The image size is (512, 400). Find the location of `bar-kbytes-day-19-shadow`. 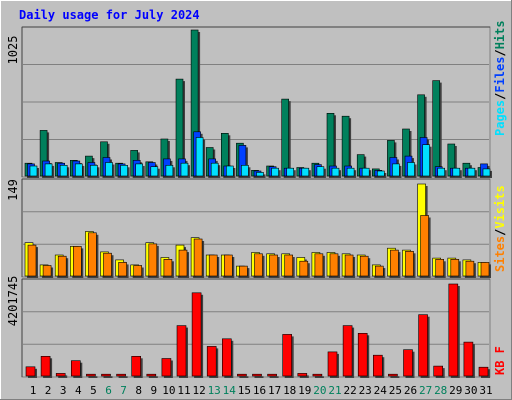

bar-kbytes-day-19-shadow is located at coordinates (304, 376).